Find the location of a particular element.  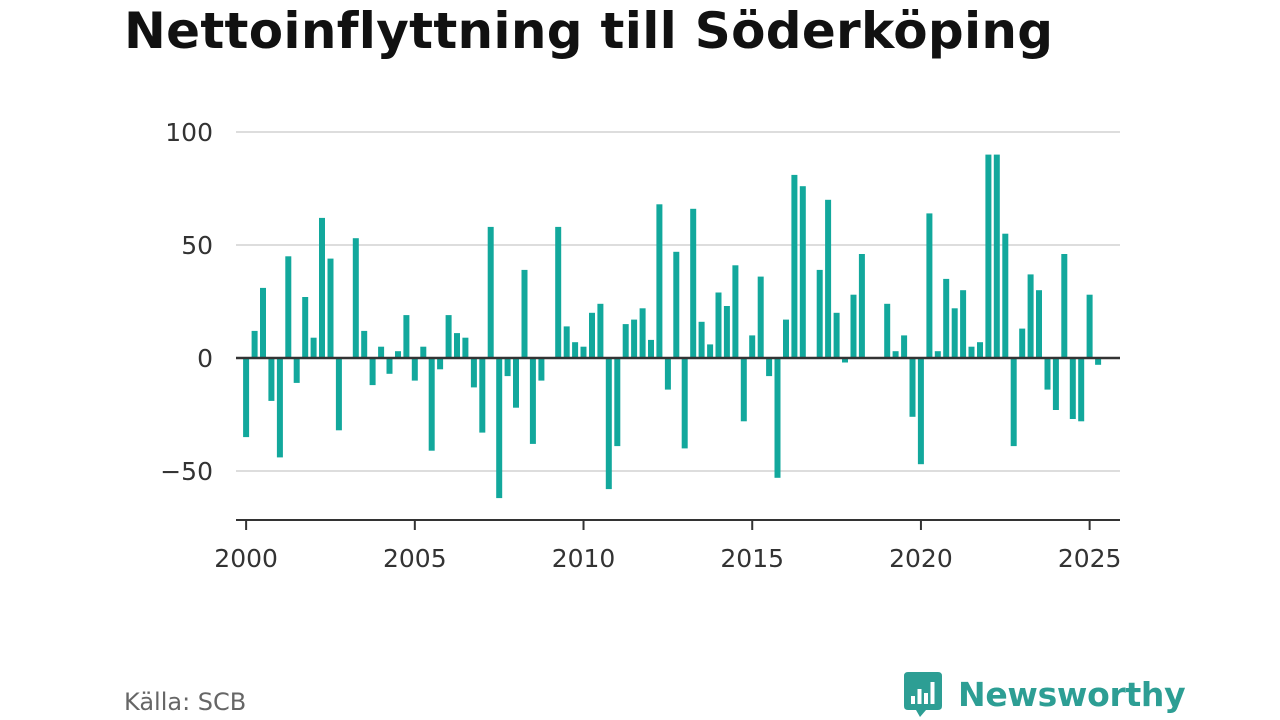

y-tick-labels: 100 50 0 −50 is located at coordinates (186, 302).